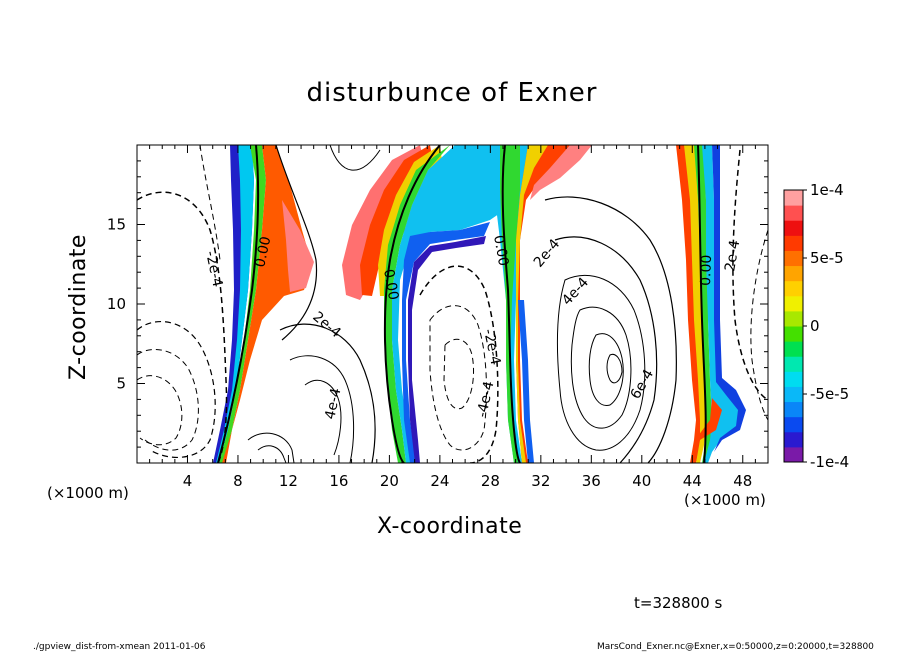  What do you see at coordinates (238, 481) in the screenshot?
I see `x-tick-label: 8` at bounding box center [238, 481].